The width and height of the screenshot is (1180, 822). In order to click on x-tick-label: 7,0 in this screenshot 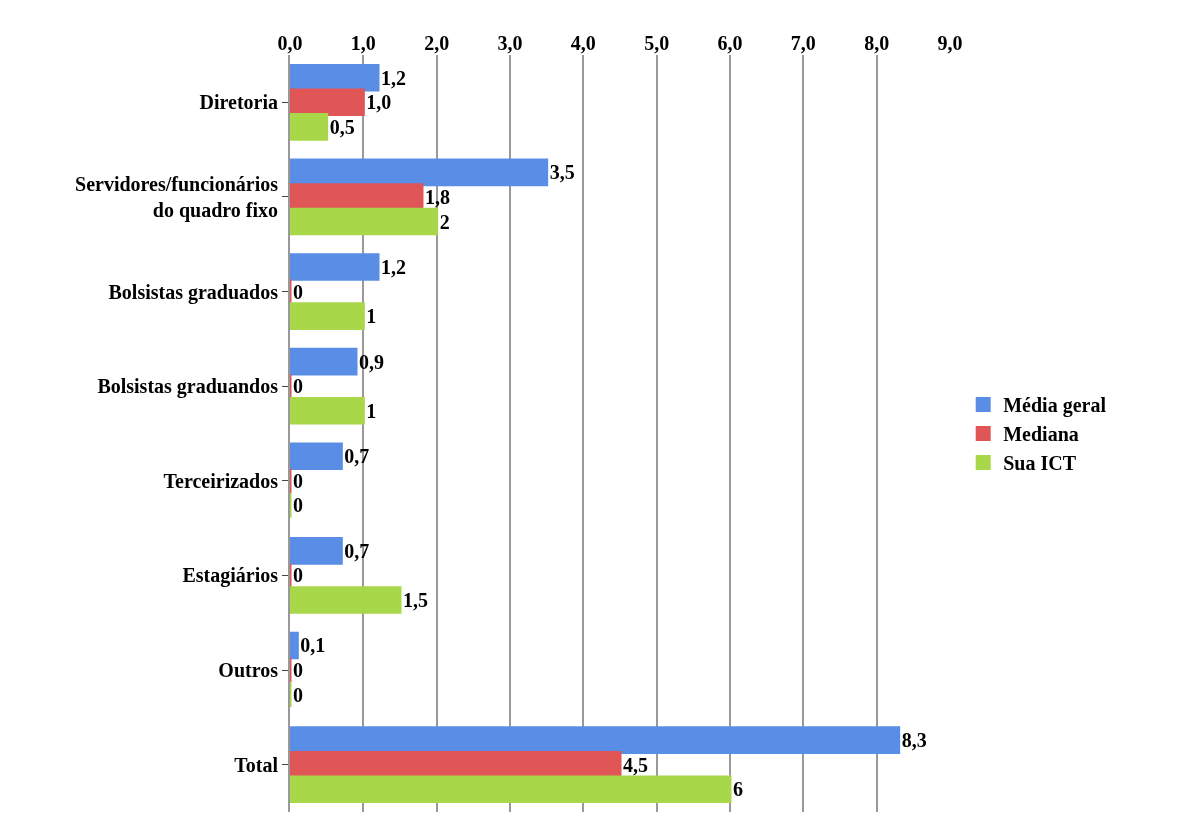, I will do `click(803, 43)`.